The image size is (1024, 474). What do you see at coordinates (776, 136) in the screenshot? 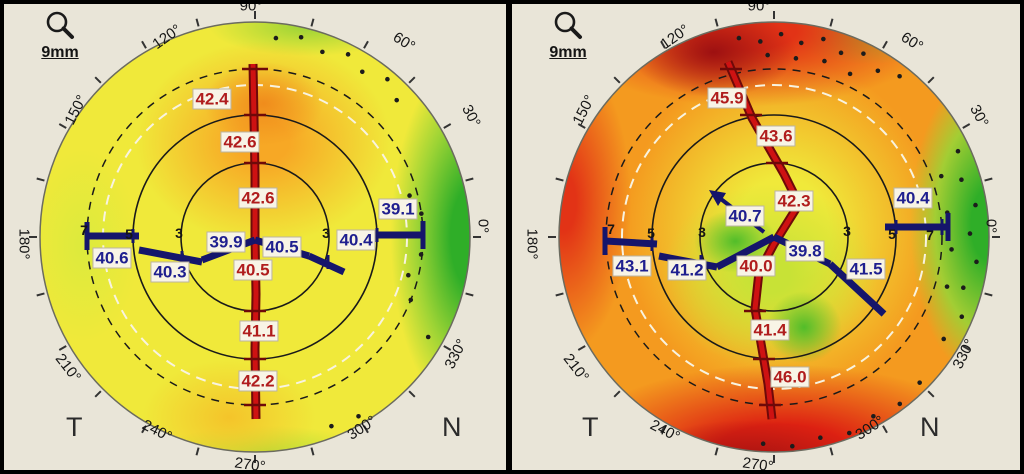
I see `steep-k-value-label: 43.6` at bounding box center [776, 136].